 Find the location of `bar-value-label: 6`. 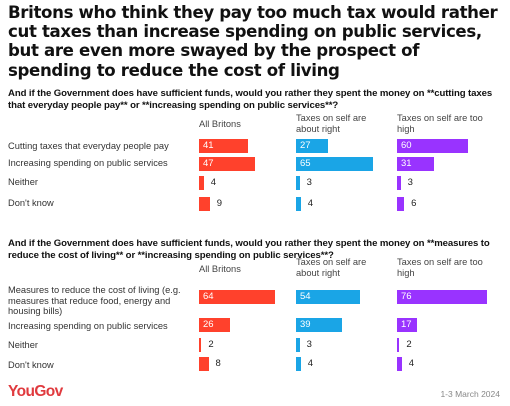

bar-value-label: 6 is located at coordinates (414, 203).